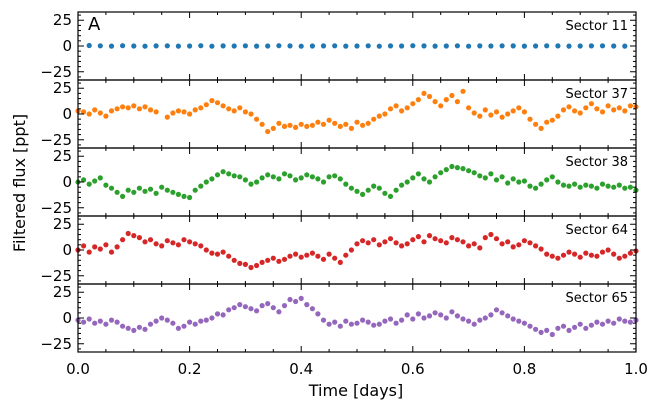 The width and height of the screenshot is (660, 412). I want to click on x-tick-label: 0.6, so click(413, 369).